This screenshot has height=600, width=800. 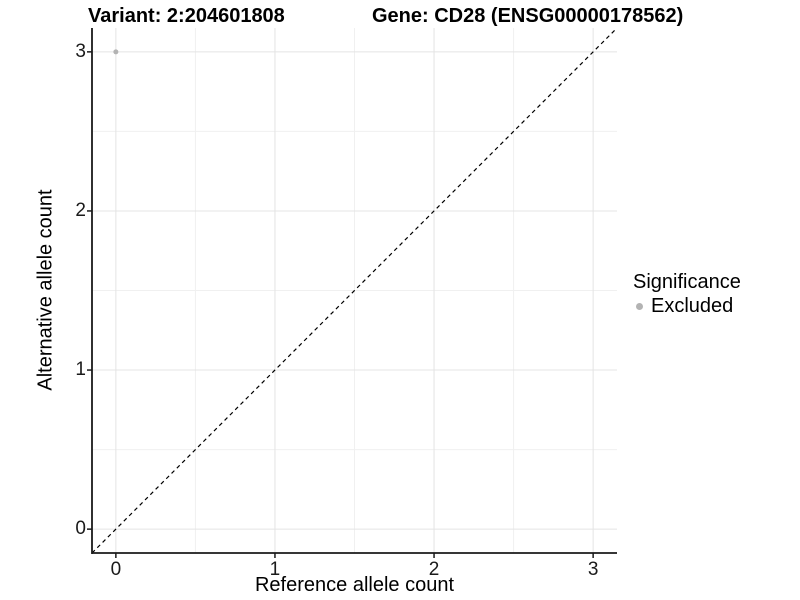 What do you see at coordinates (528, 16) in the screenshot?
I see `plot-title-gene: Gene: CD28 (ENSG00000178562)` at bounding box center [528, 16].